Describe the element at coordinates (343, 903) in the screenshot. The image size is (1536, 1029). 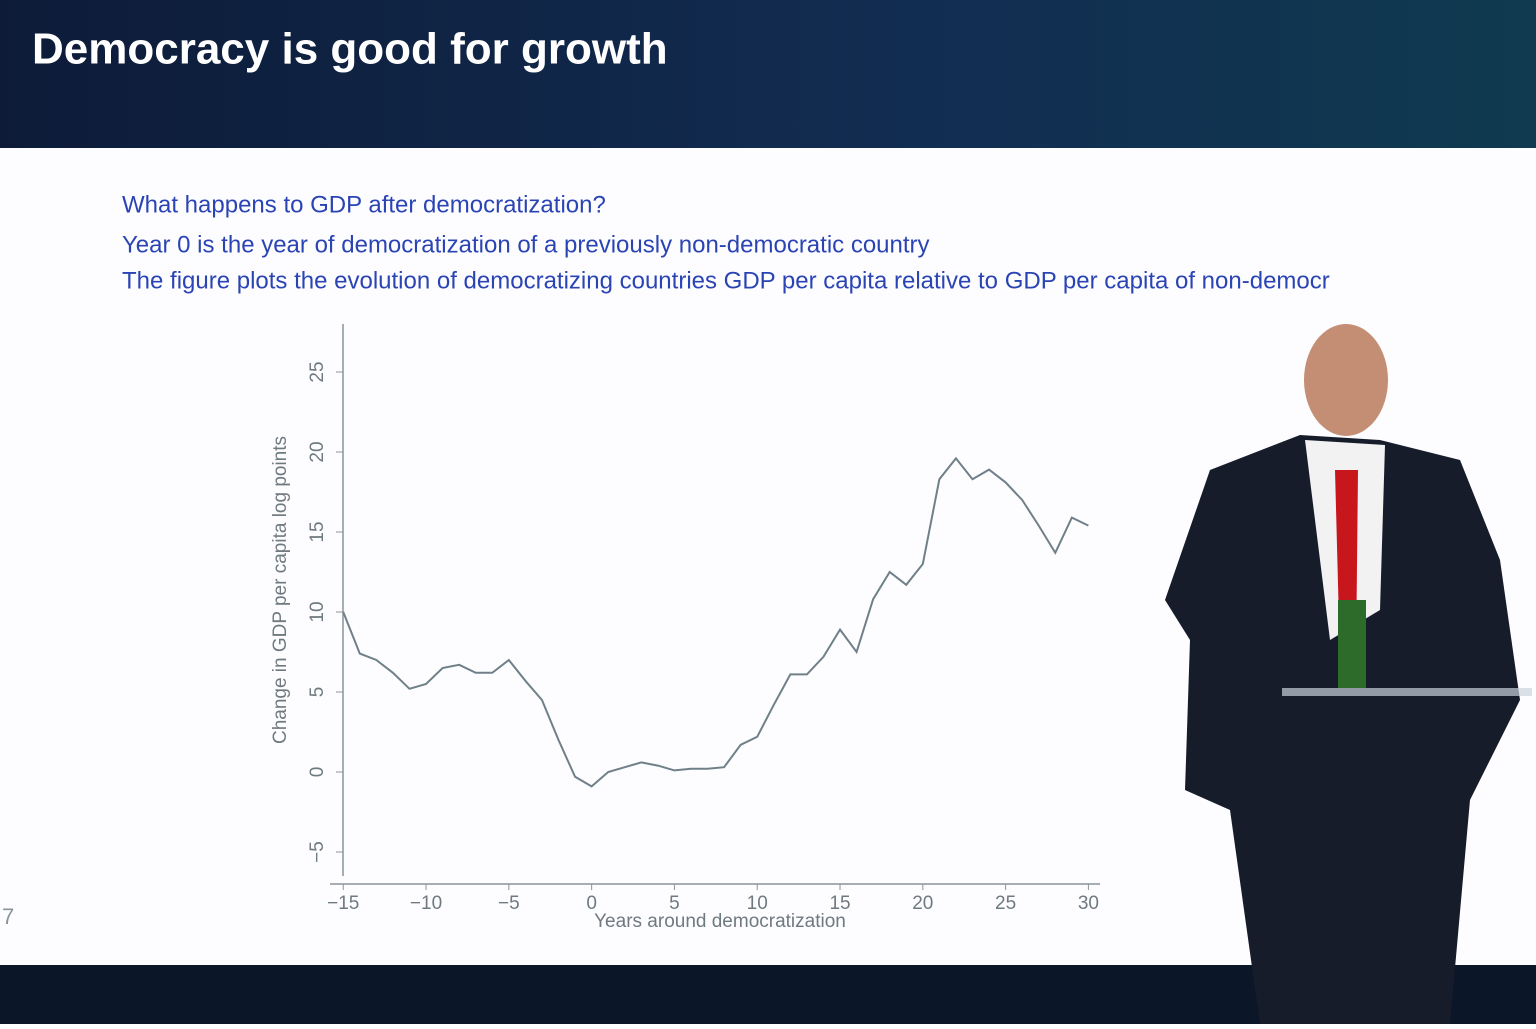
I see `x-tick-label: −15` at that location.